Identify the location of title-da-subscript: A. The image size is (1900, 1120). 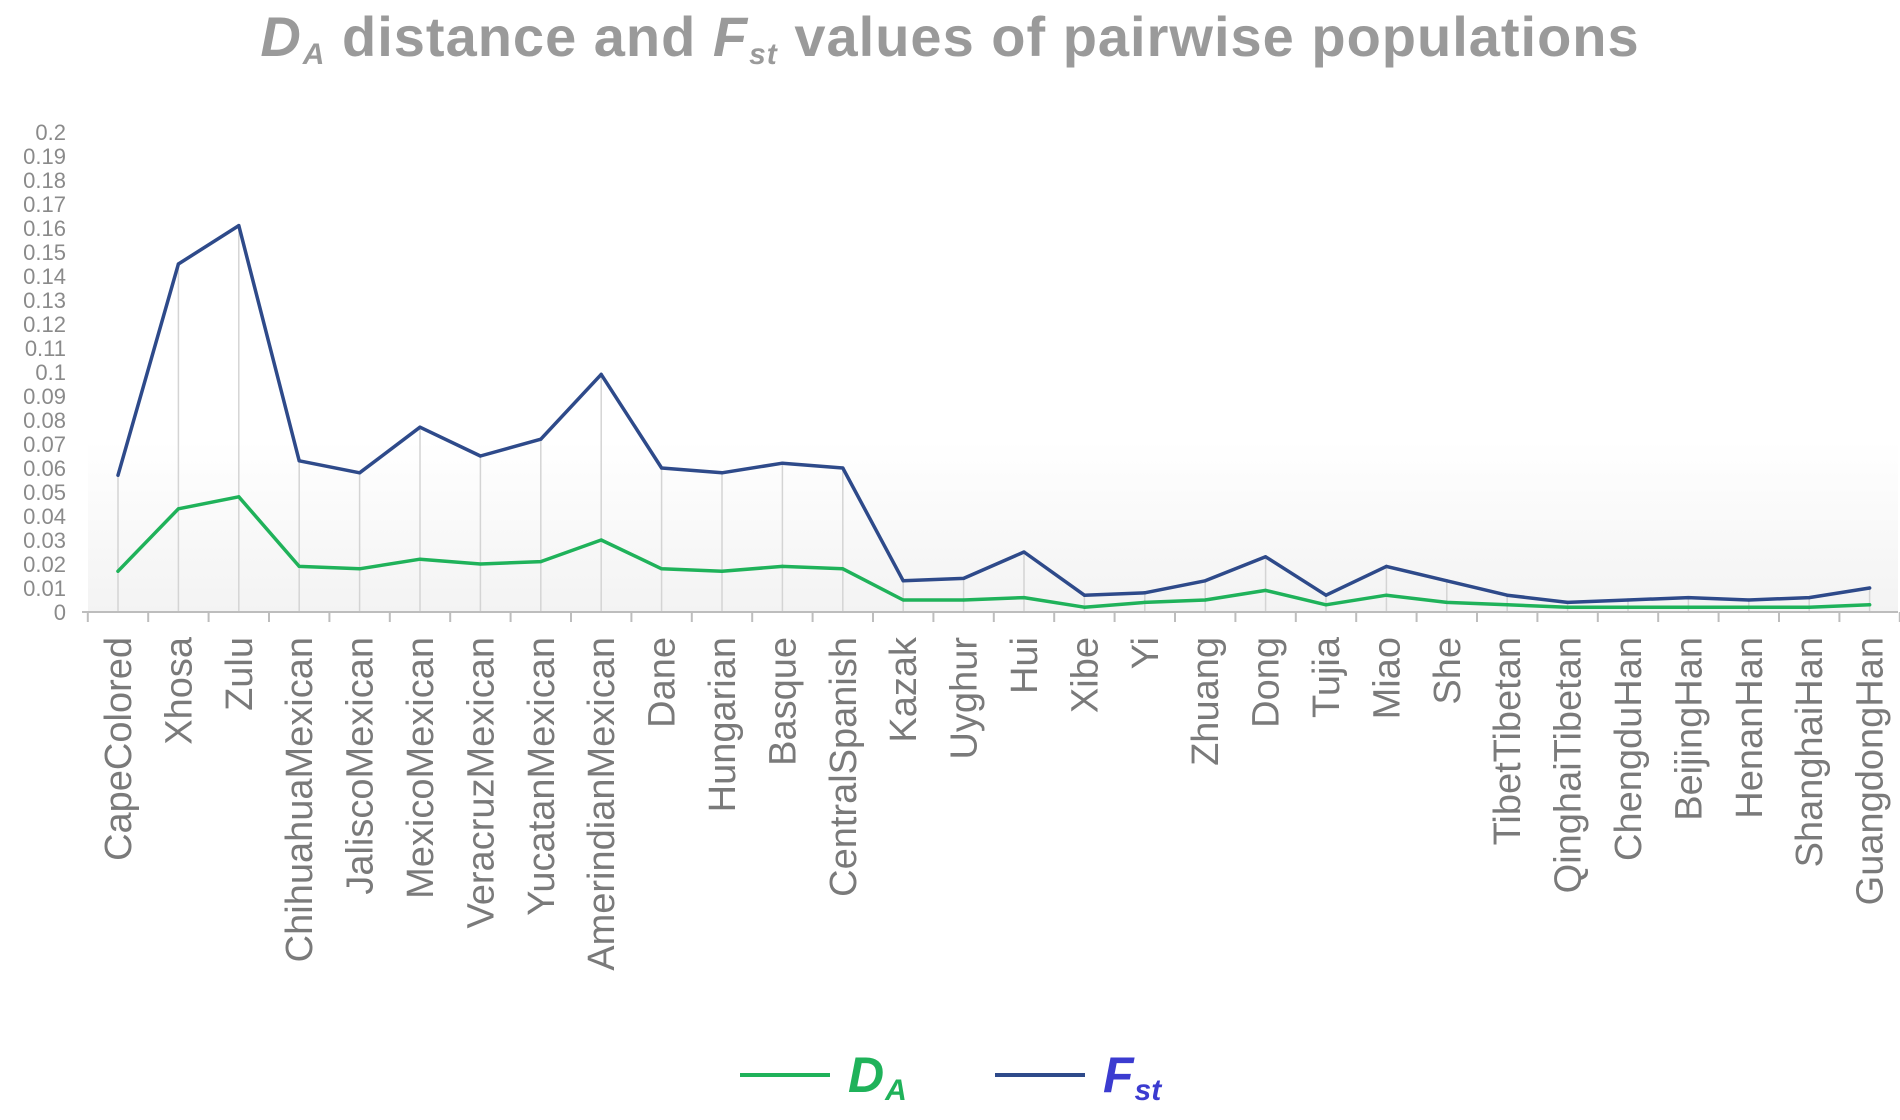
(314, 54).